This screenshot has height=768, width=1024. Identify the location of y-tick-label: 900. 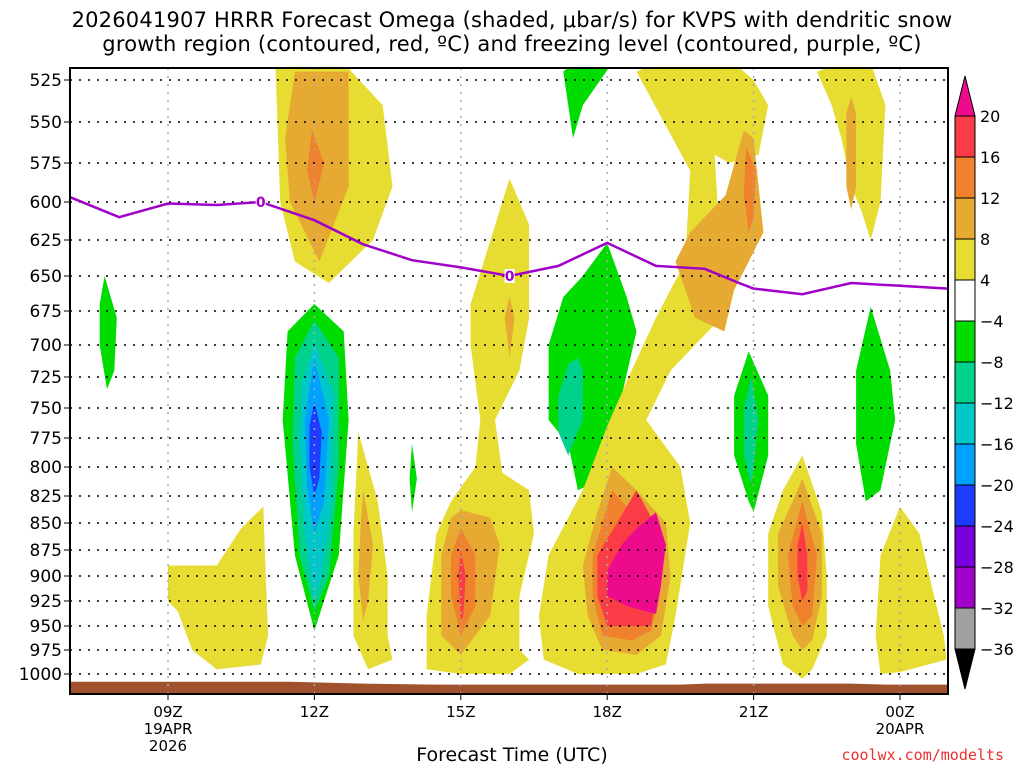
(46, 577).